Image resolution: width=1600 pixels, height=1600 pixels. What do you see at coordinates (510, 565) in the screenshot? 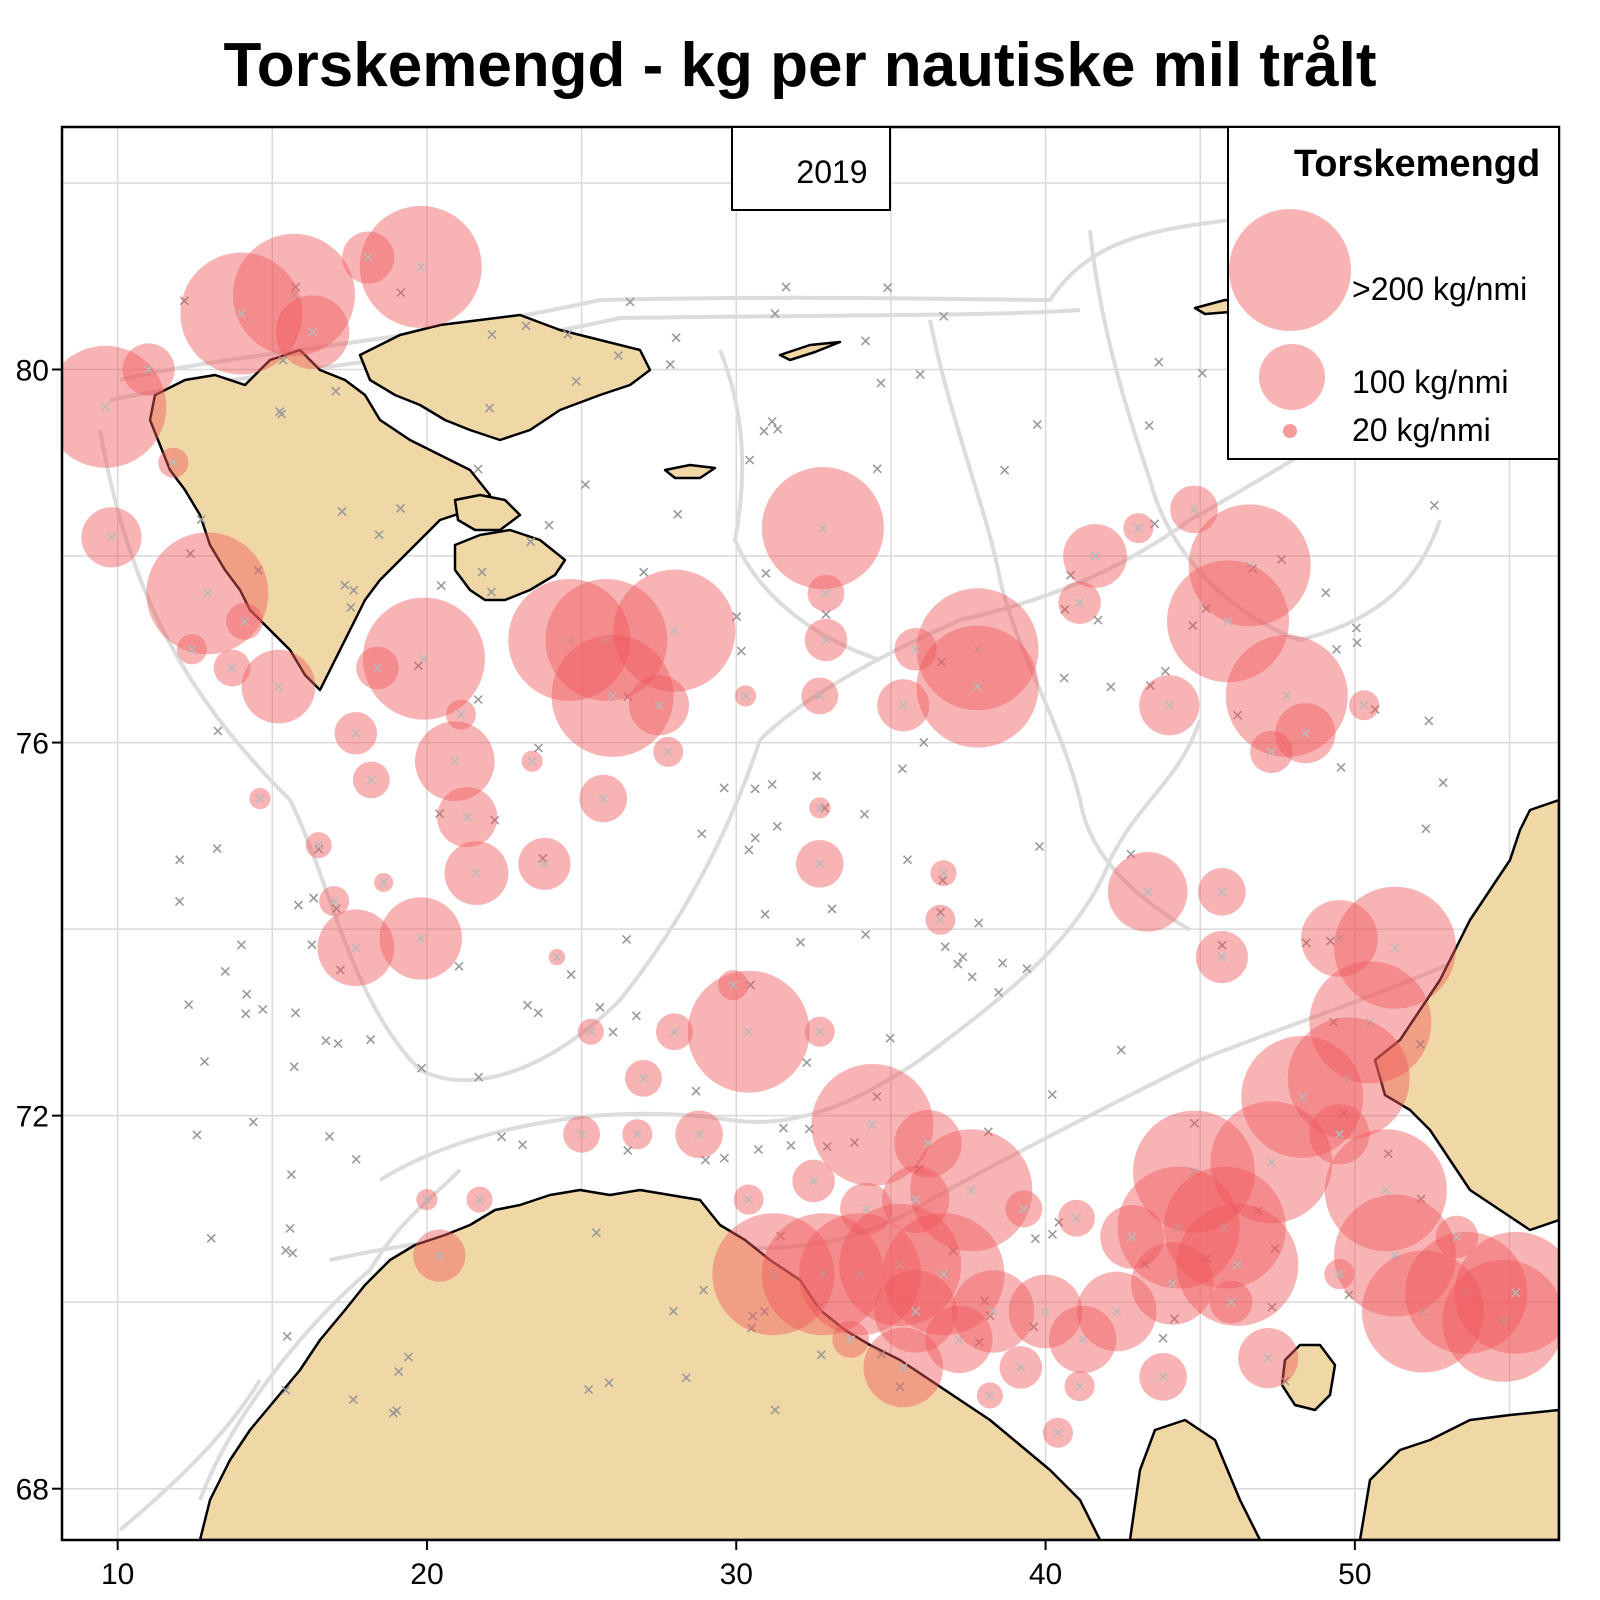
I see `land-svalbard-edgeoya` at bounding box center [510, 565].